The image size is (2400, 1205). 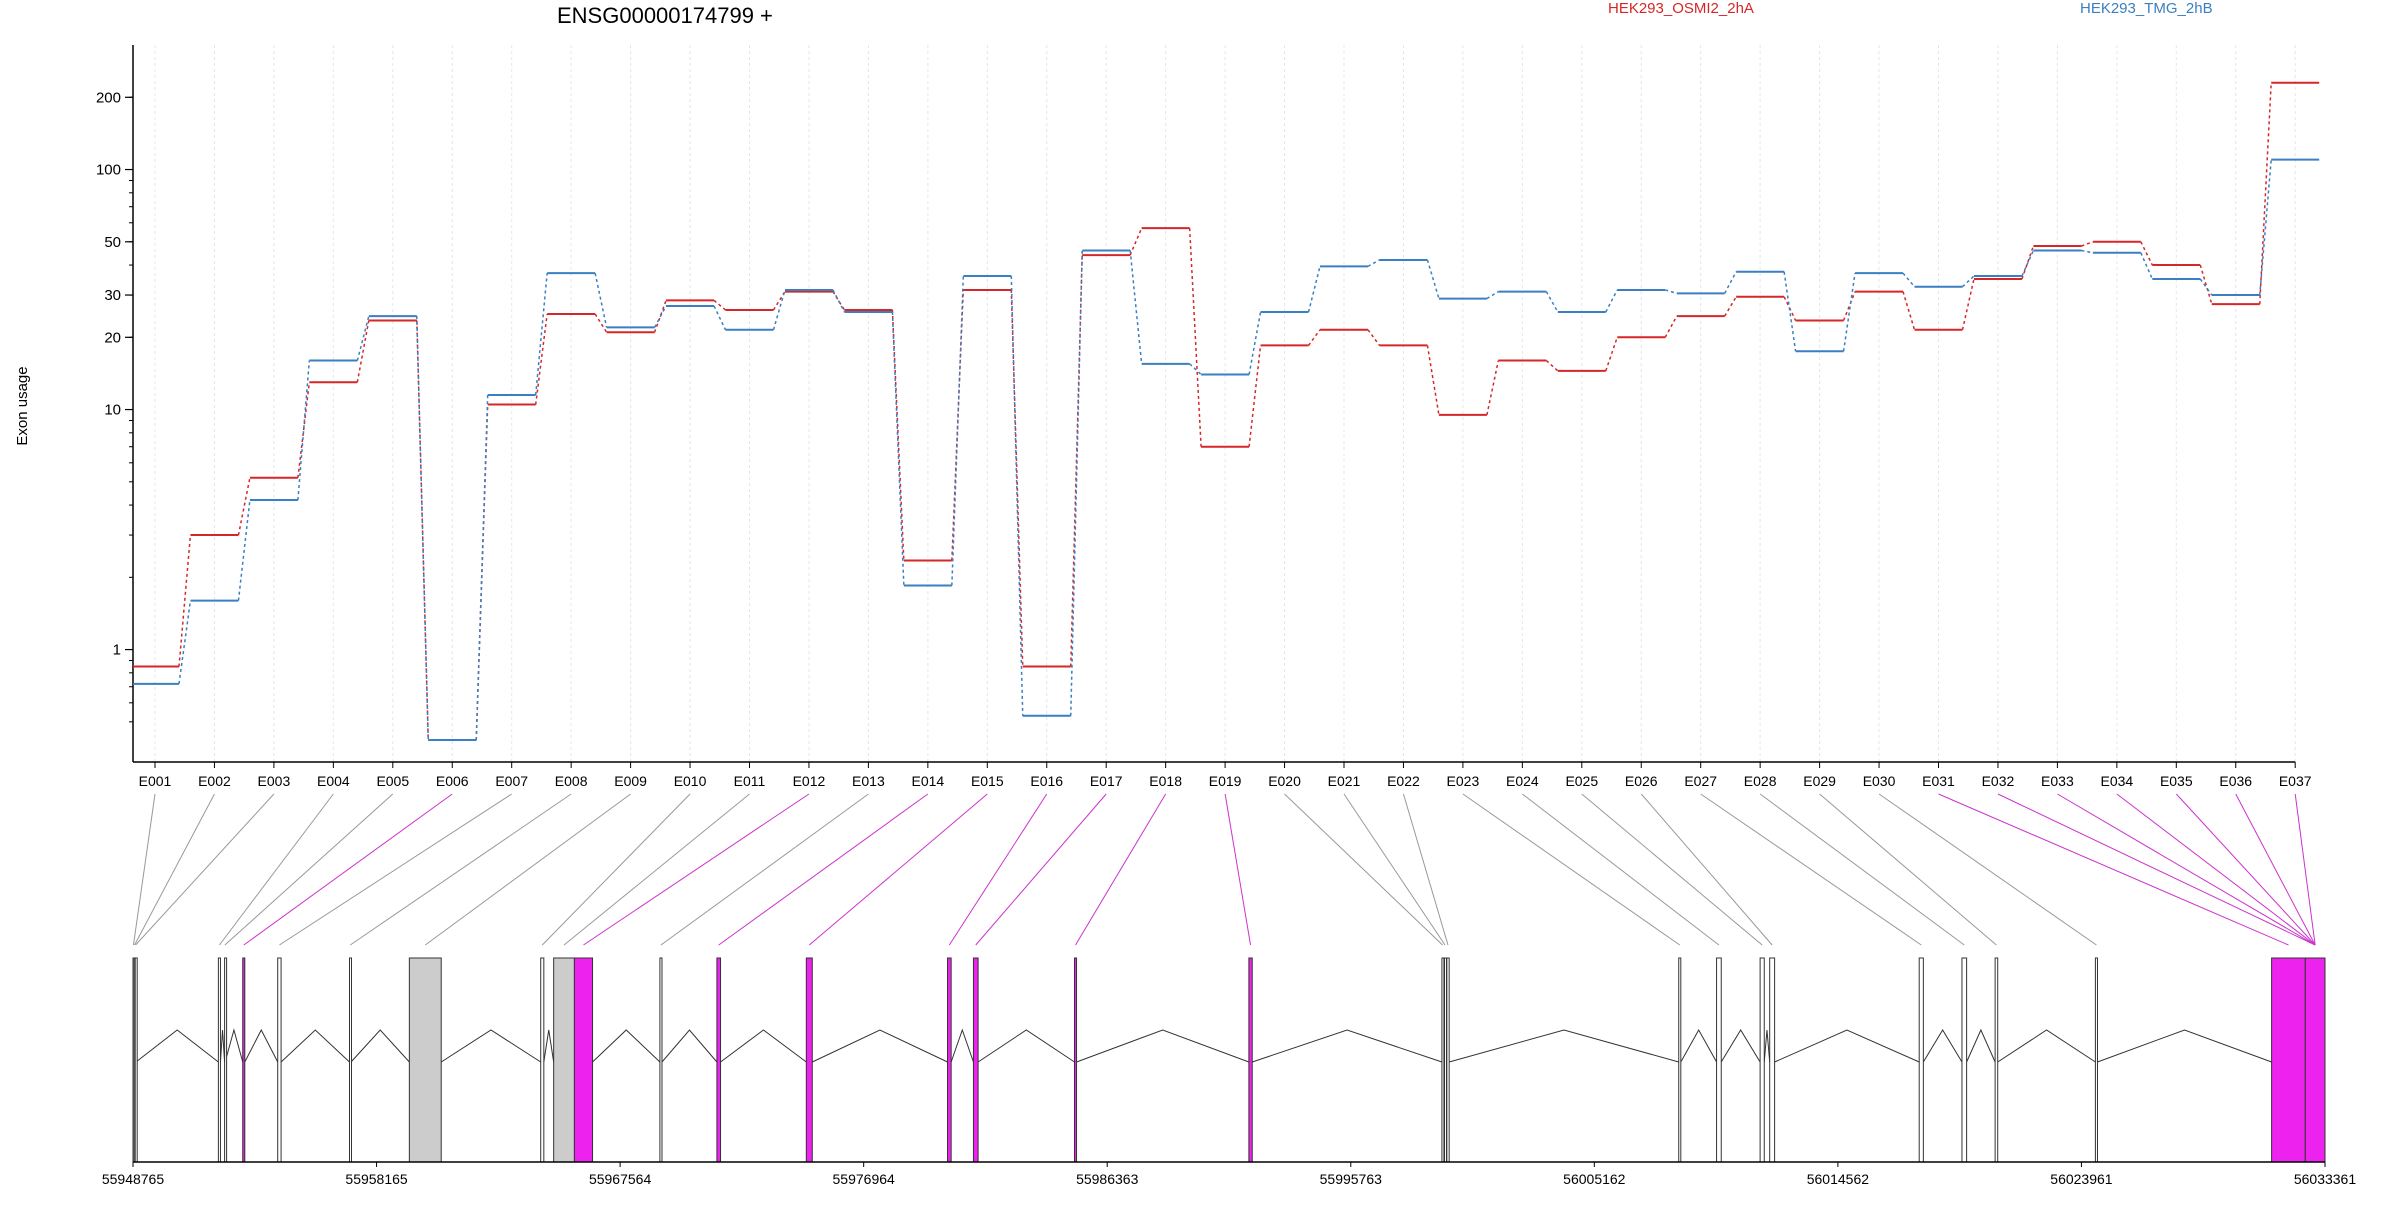 I want to click on exon-connector-e005, so click(x=309, y=869).